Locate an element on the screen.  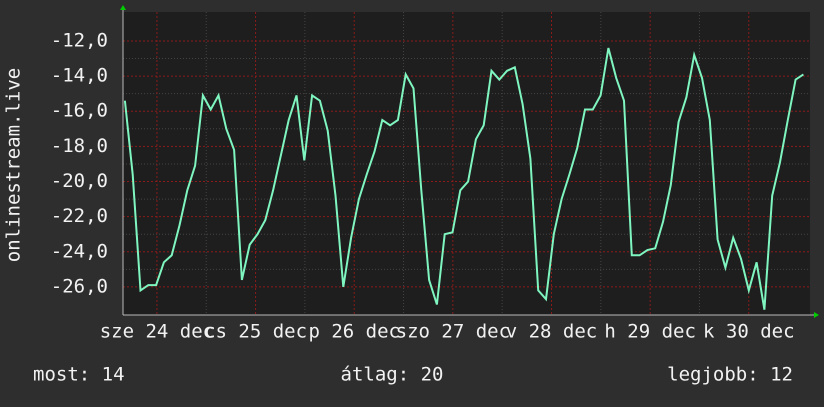
y-tick-label: -18,0 is located at coordinates (79, 146).